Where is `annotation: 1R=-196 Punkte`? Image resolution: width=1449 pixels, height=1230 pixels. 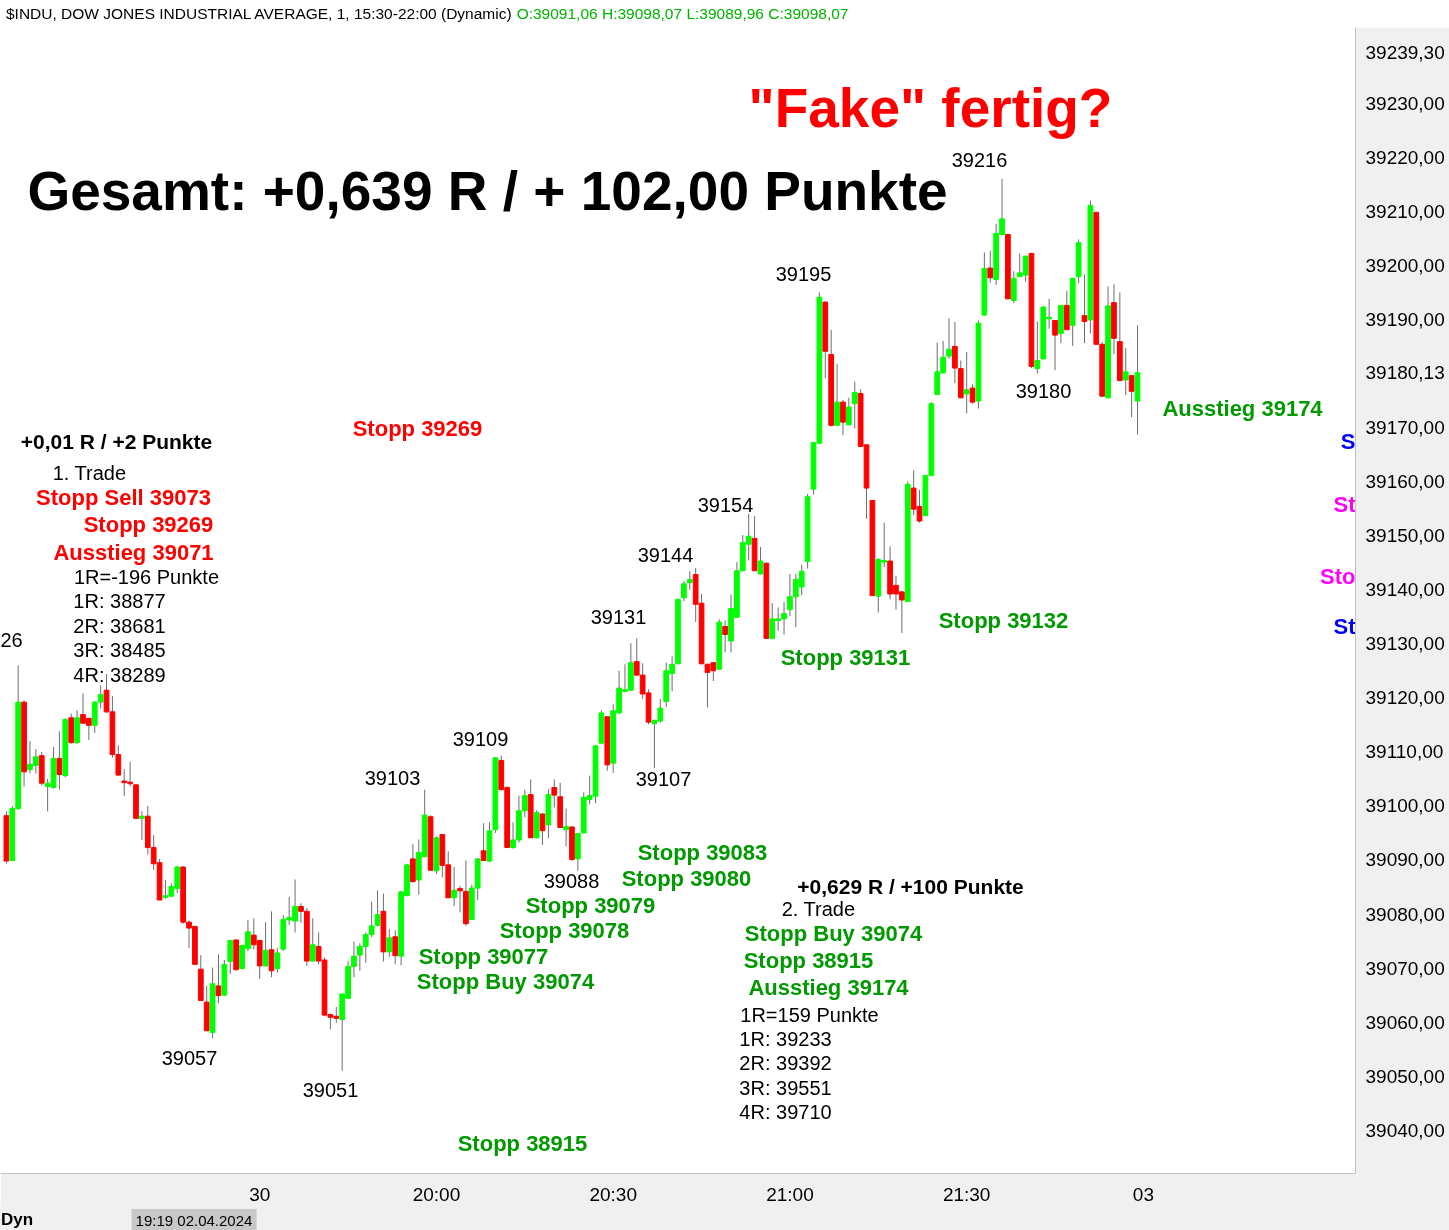 annotation: 1R=-196 Punkte is located at coordinates (146, 577).